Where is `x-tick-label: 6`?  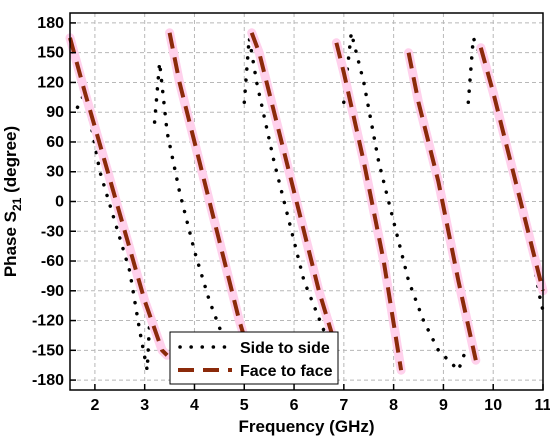
x-tick-label: 6 is located at coordinates (294, 405).